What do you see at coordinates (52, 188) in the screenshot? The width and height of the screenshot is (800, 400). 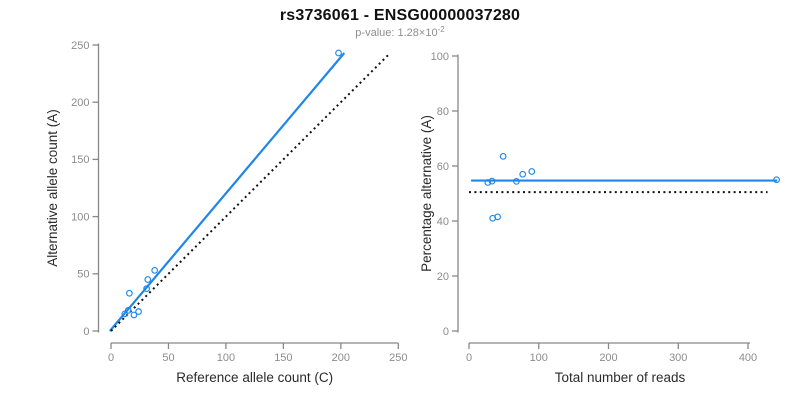 I see `y-axis-title: Alternative allele count (A)` at bounding box center [52, 188].